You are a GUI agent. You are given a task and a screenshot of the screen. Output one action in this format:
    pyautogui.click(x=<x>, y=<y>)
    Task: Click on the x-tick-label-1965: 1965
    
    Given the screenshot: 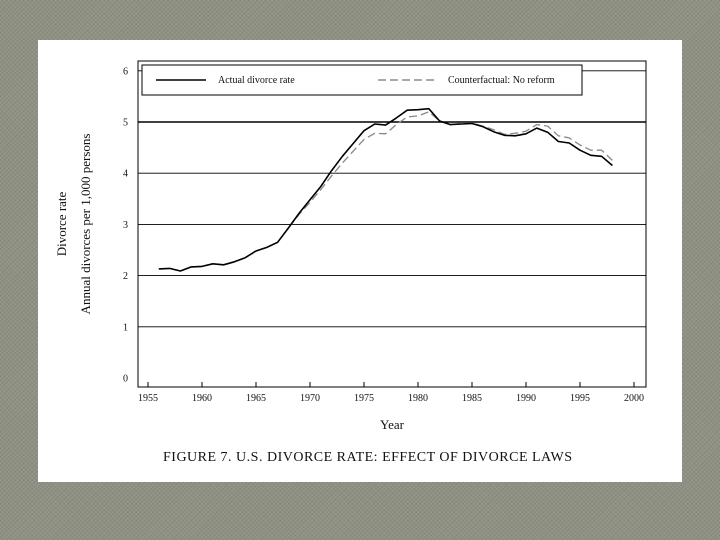 What is the action you would take?
    pyautogui.click(x=256, y=398)
    